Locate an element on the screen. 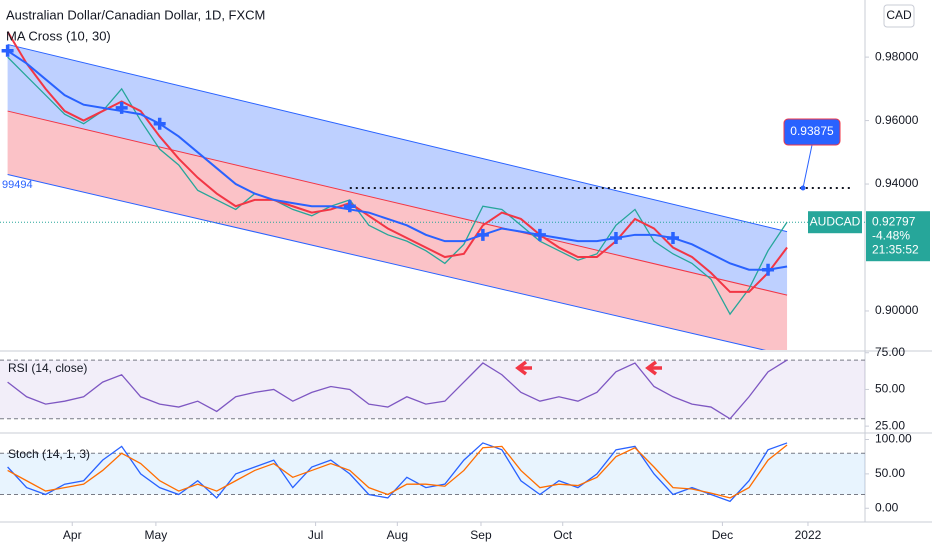 The width and height of the screenshot is (932, 550). rsi-label: RSI (14, close) is located at coordinates (47, 368).